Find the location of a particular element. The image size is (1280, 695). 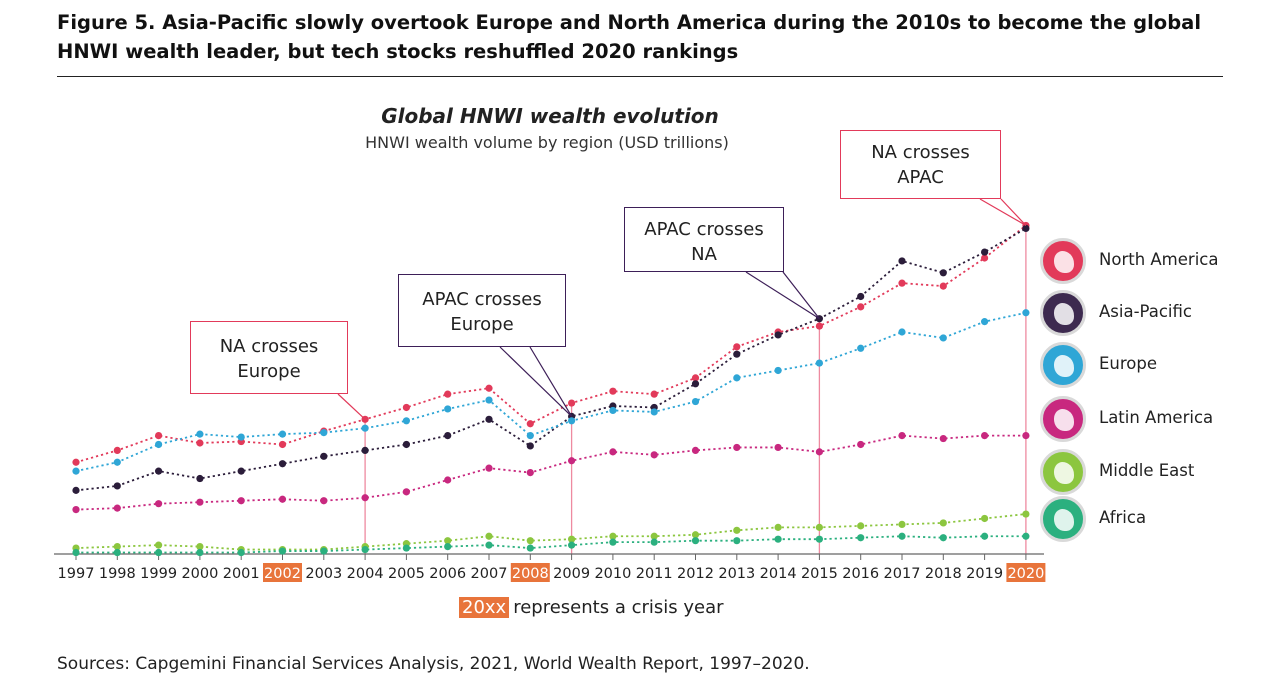

legend-label: Europe is located at coordinates (1128, 363).